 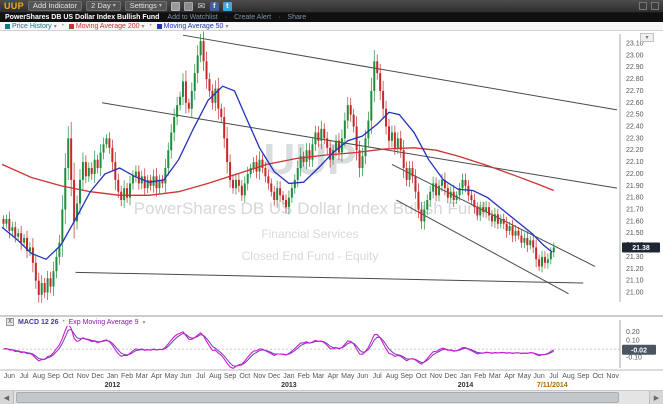 What do you see at coordinates (635, 150) in the screenshot?
I see `svg-text: 22.20` at bounding box center [635, 150].